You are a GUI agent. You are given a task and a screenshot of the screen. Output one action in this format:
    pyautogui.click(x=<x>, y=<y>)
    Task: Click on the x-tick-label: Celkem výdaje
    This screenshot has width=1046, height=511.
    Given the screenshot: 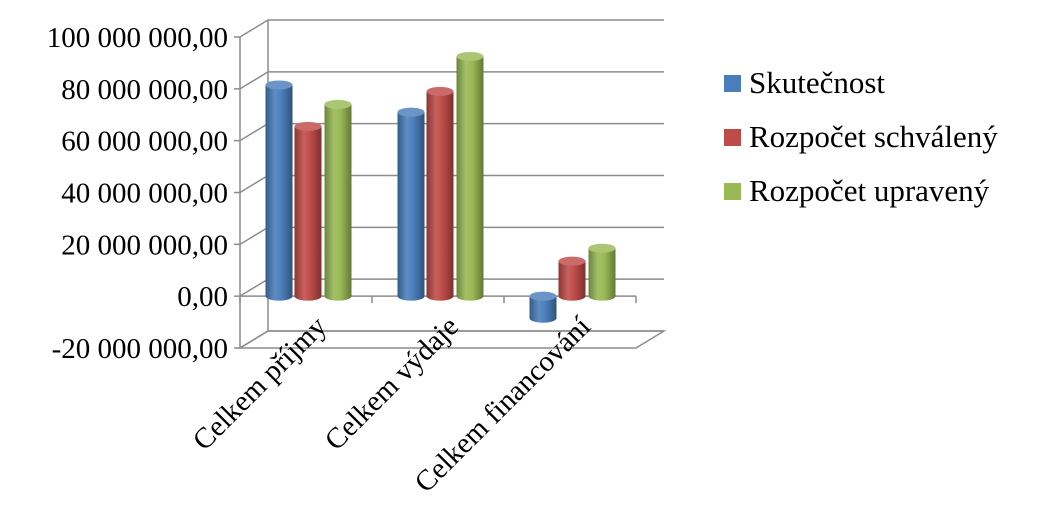 What is the action you would take?
    pyautogui.click(x=392, y=383)
    